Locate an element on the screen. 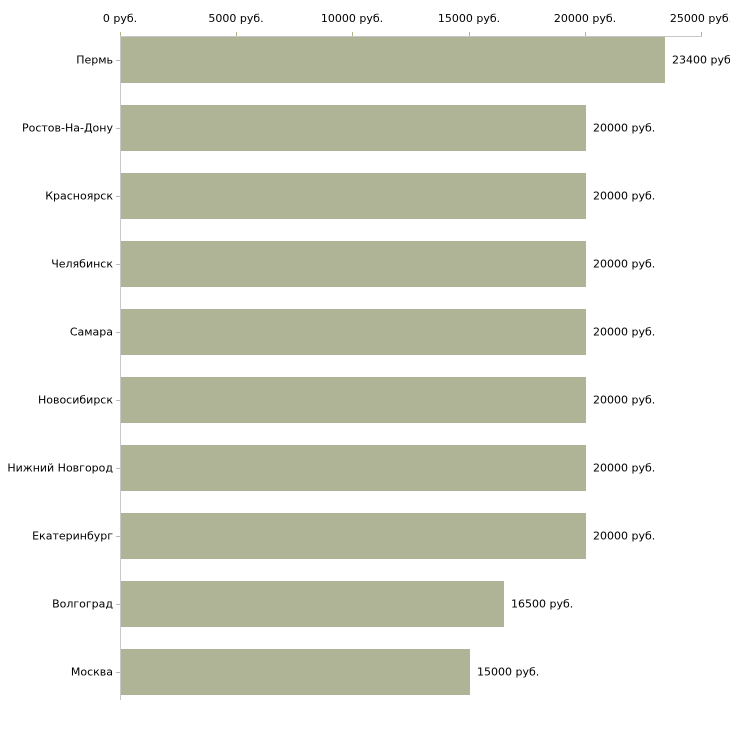 The image size is (730, 730). y-axis-line is located at coordinates (120, 368).